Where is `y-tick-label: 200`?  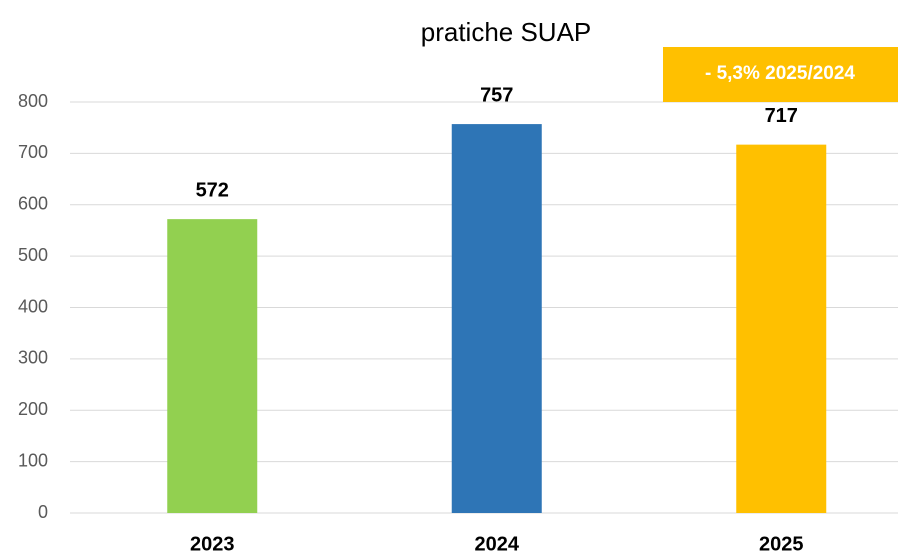 y-tick-label: 200 is located at coordinates (33, 409).